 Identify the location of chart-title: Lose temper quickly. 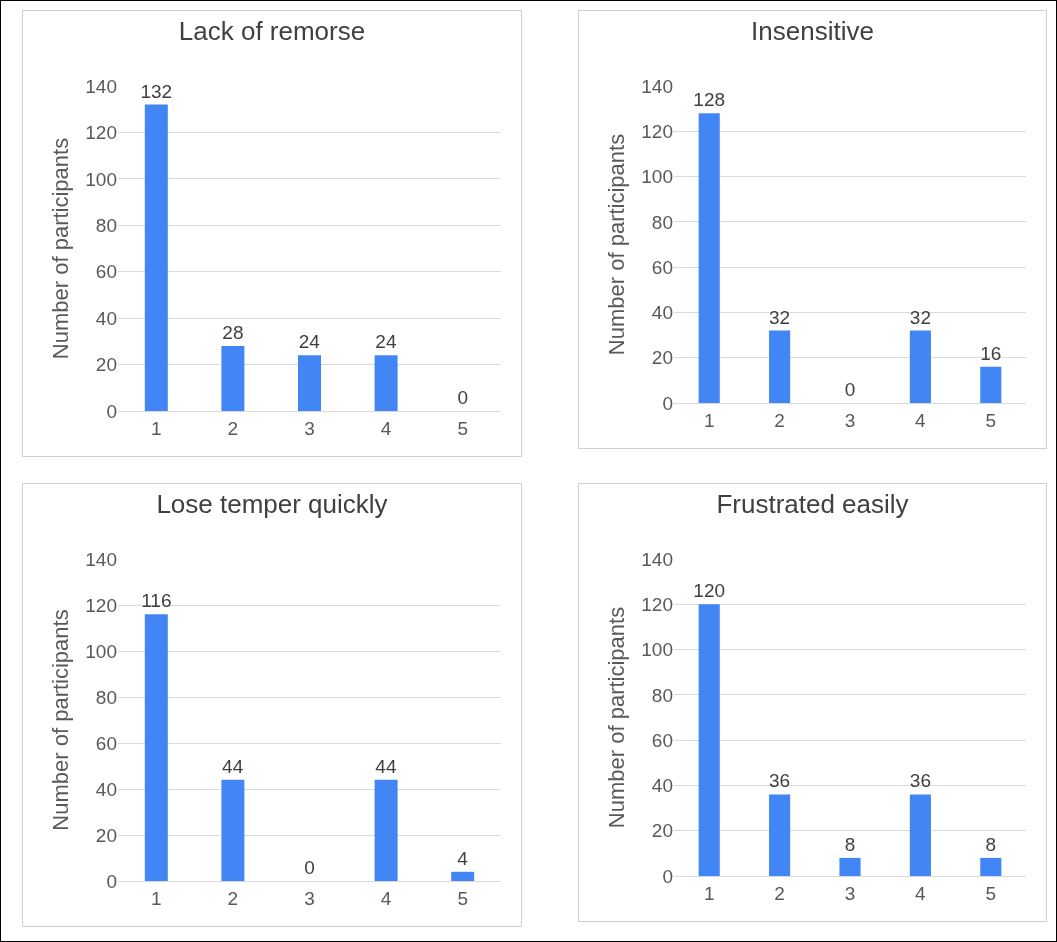
(272, 504).